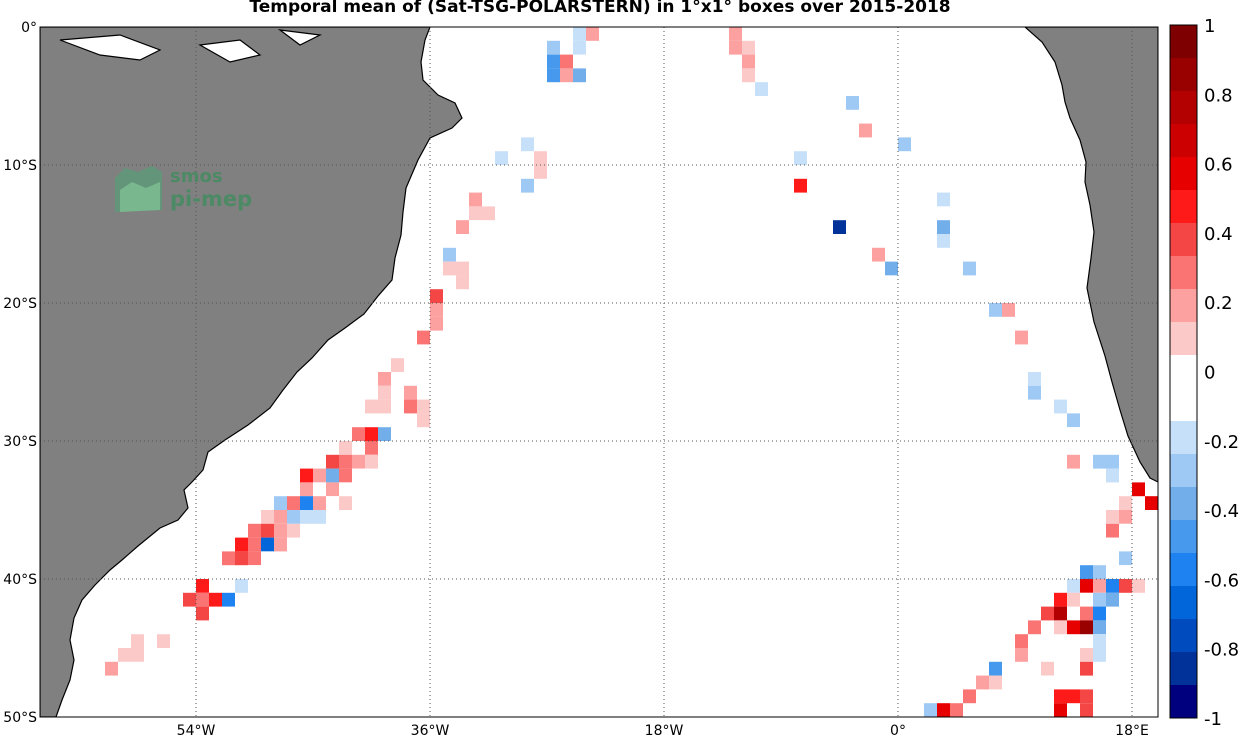  What do you see at coordinates (183, 189) in the screenshot?
I see `smos-pimep-logo: smos pi-mep` at bounding box center [183, 189].